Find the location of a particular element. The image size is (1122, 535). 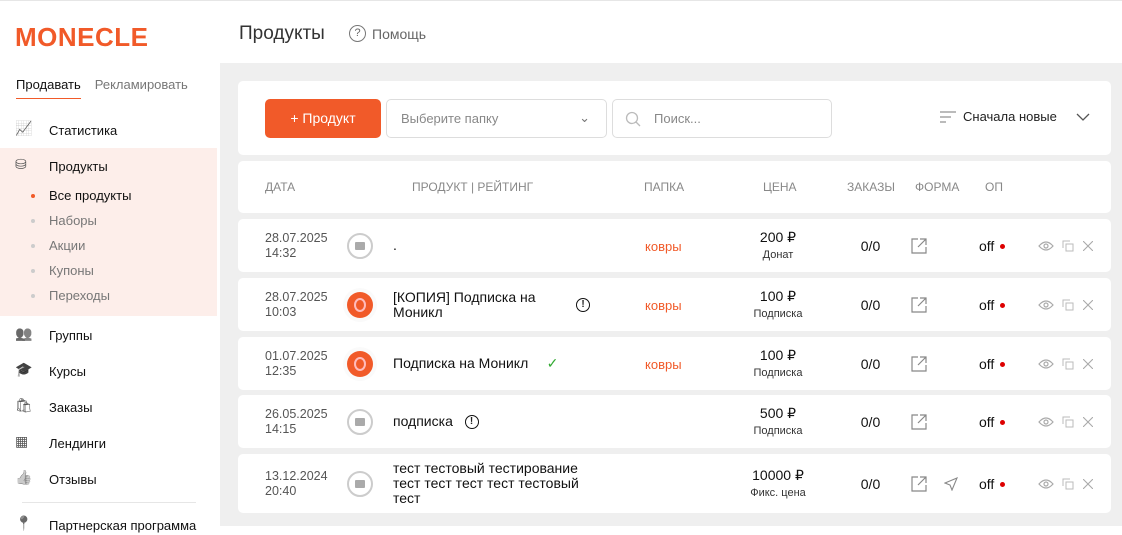

sidebar-subitem: Переходы is located at coordinates (70, 295).